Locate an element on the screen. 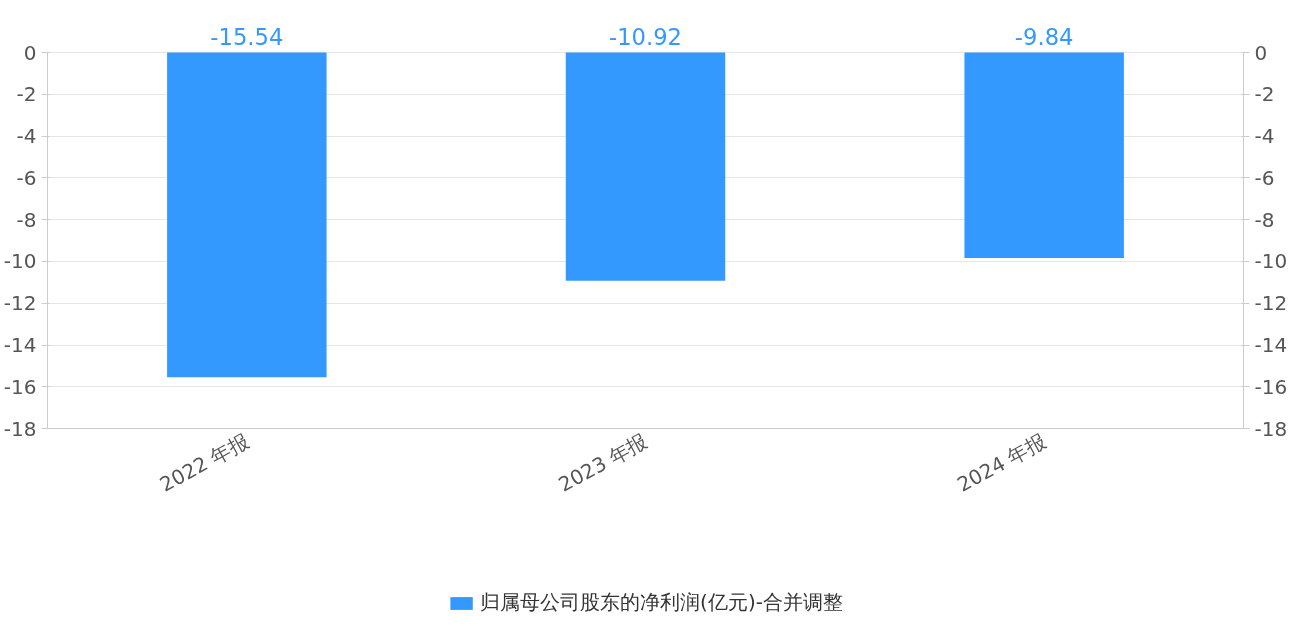 This screenshot has width=1290, height=626. y2-tick-label: -14 is located at coordinates (1271, 345).